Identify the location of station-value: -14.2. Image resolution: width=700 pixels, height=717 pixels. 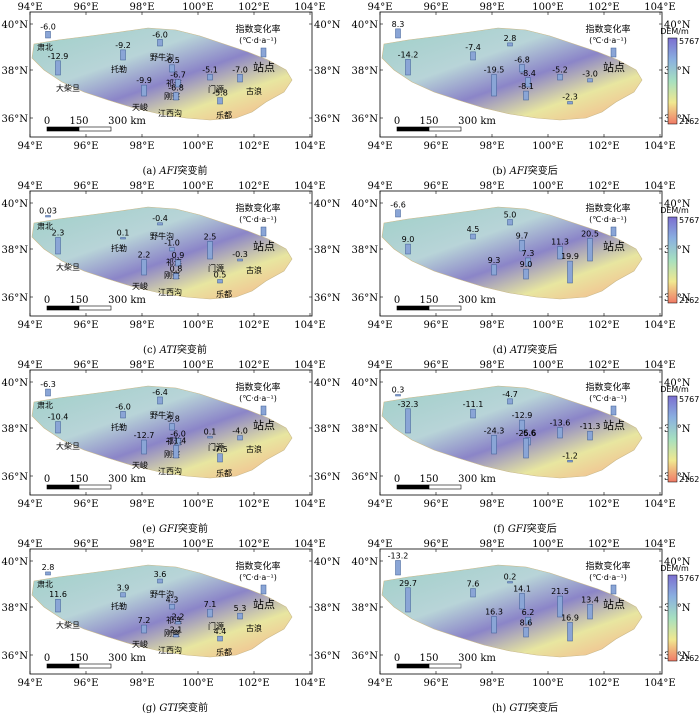
(408, 54).